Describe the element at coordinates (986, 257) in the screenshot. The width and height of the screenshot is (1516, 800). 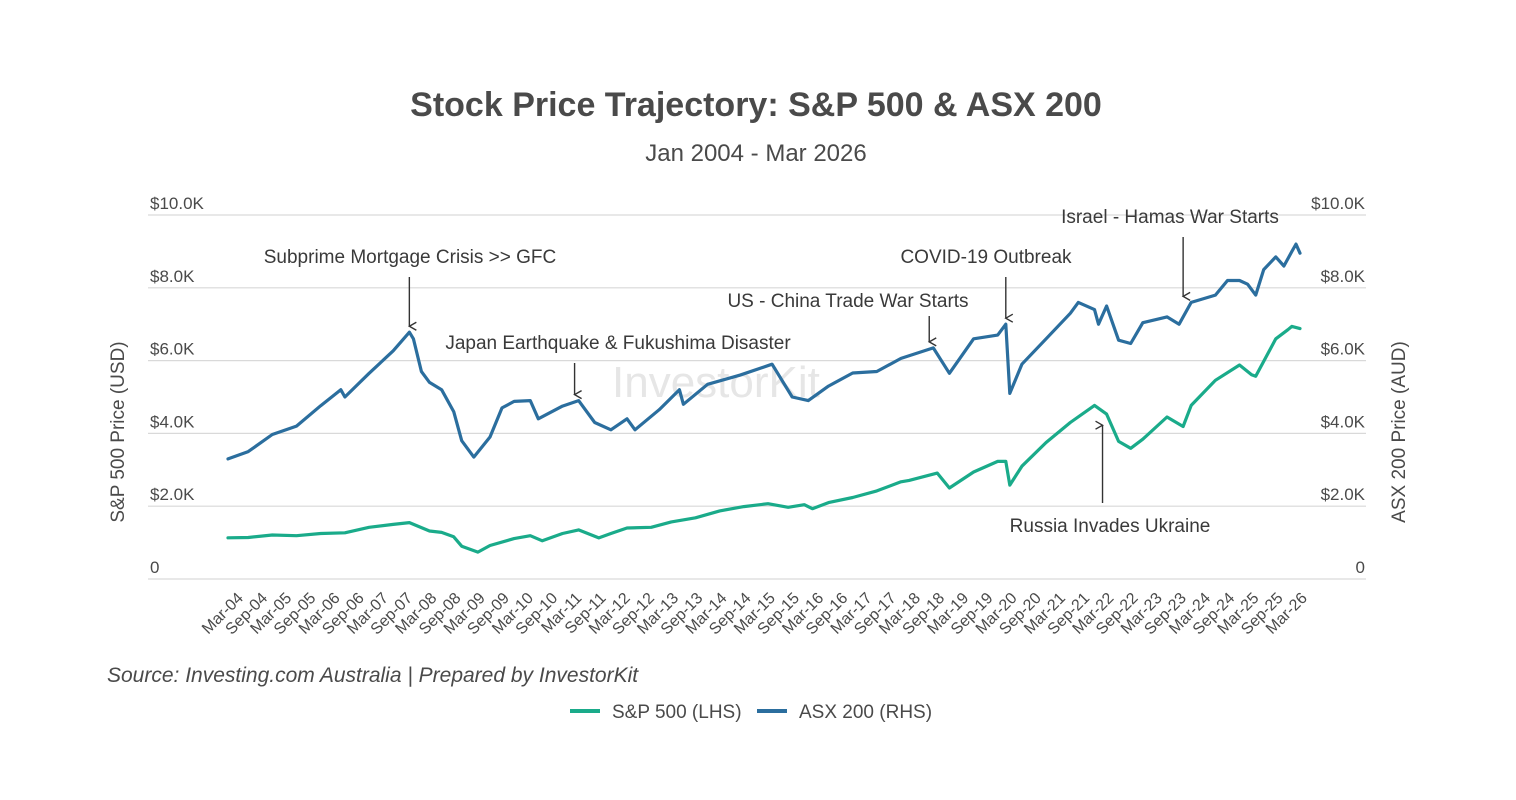
I see `annotation-label: COVID-19 Outbreak` at that location.